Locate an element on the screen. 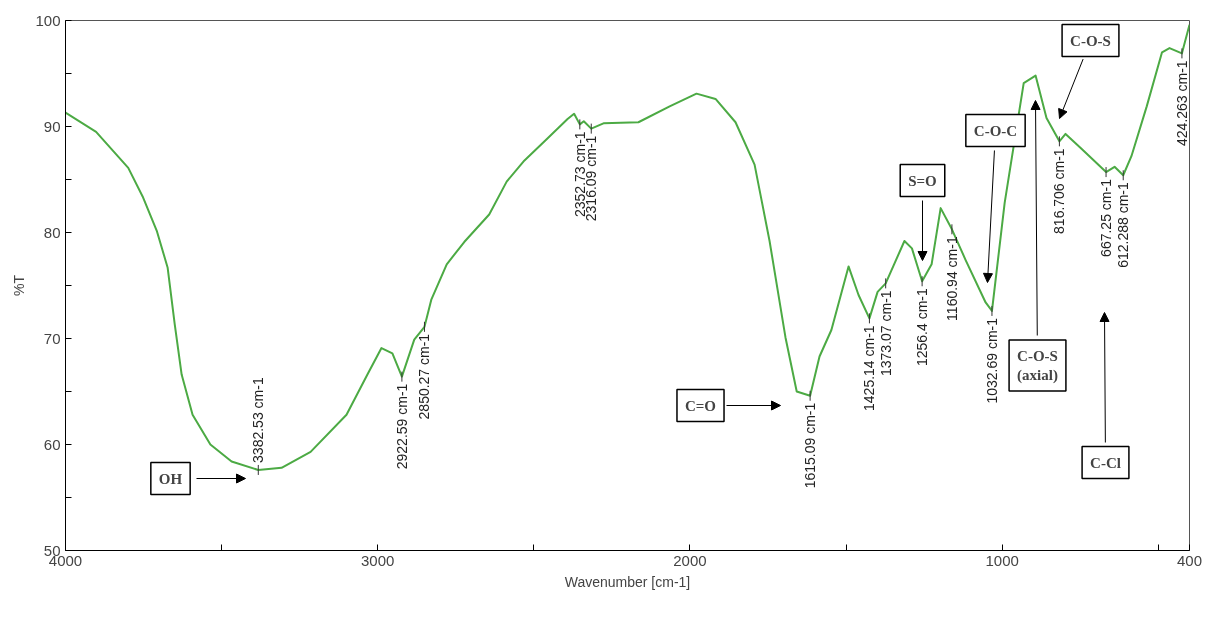 This screenshot has width=1219, height=635. annotation: 424.263 cm-1 is located at coordinates (1181, 103).